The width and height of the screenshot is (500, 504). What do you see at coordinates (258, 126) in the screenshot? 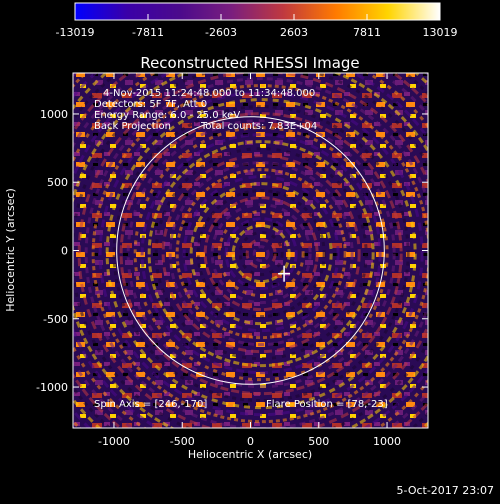
I see `counts-label: Total counts: 7.83E+04` at bounding box center [258, 126].